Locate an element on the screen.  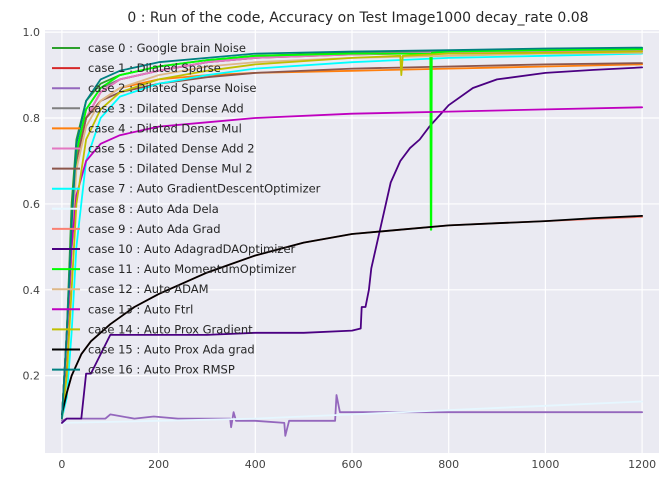
legend-entry: case 12 : Auto ADAM is located at coordinates (148, 289).